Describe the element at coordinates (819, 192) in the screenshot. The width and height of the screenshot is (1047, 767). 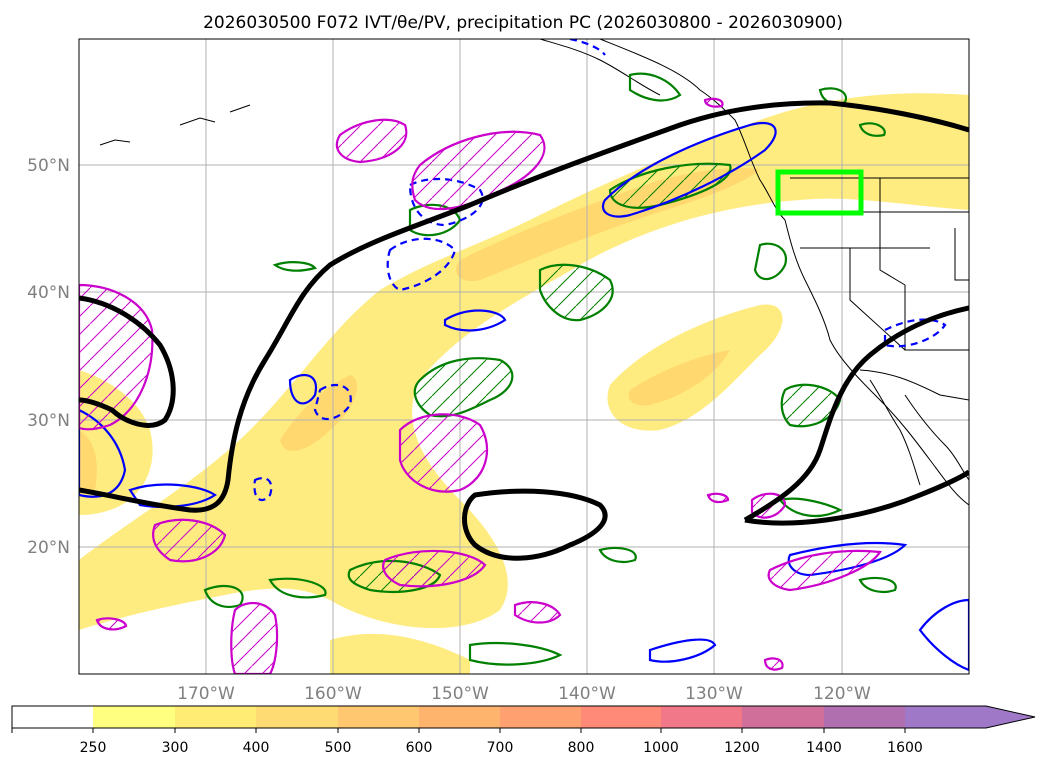
I see `target-region-box` at that location.